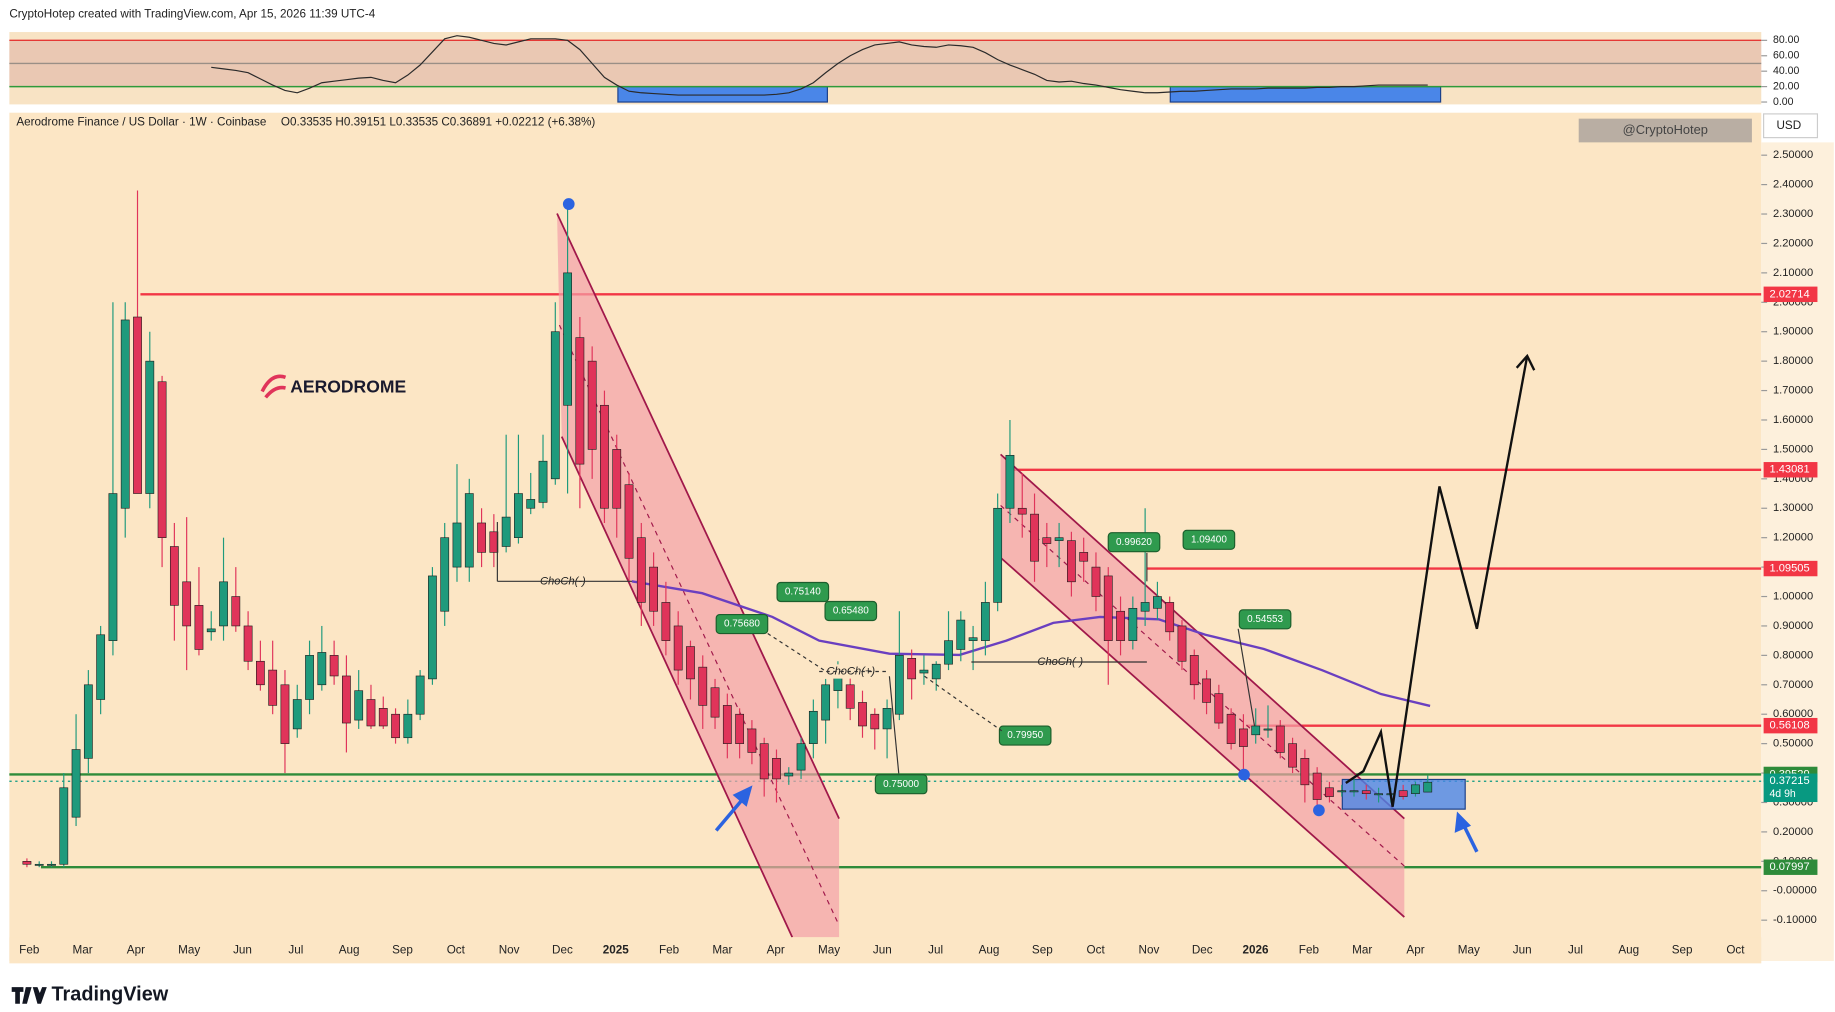  I want to click on y-tick-label: 1.60000, so click(1793, 420).